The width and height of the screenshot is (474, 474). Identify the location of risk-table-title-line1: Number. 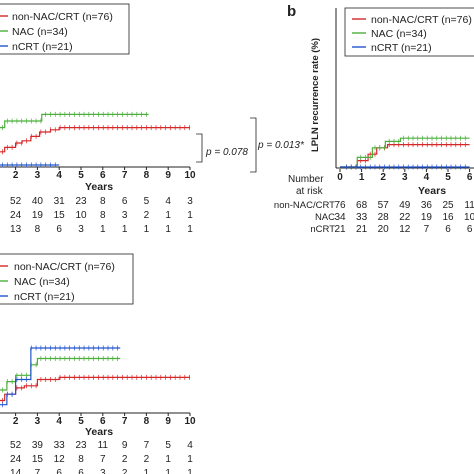
(306, 179).